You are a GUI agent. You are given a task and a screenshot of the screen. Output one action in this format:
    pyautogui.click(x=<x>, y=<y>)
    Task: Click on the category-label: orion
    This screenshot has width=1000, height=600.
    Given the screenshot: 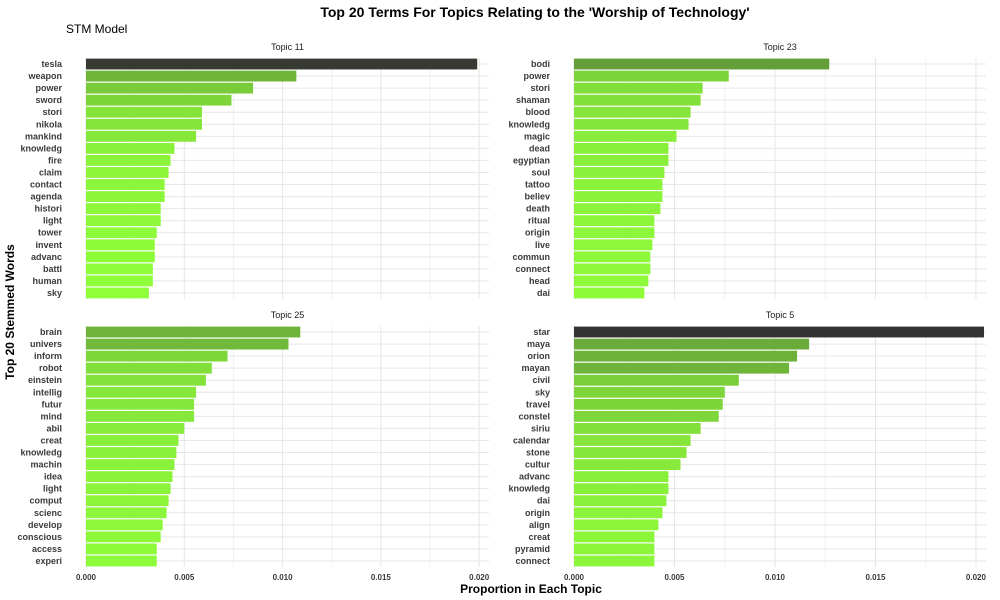 What is the action you would take?
    pyautogui.click(x=539, y=356)
    